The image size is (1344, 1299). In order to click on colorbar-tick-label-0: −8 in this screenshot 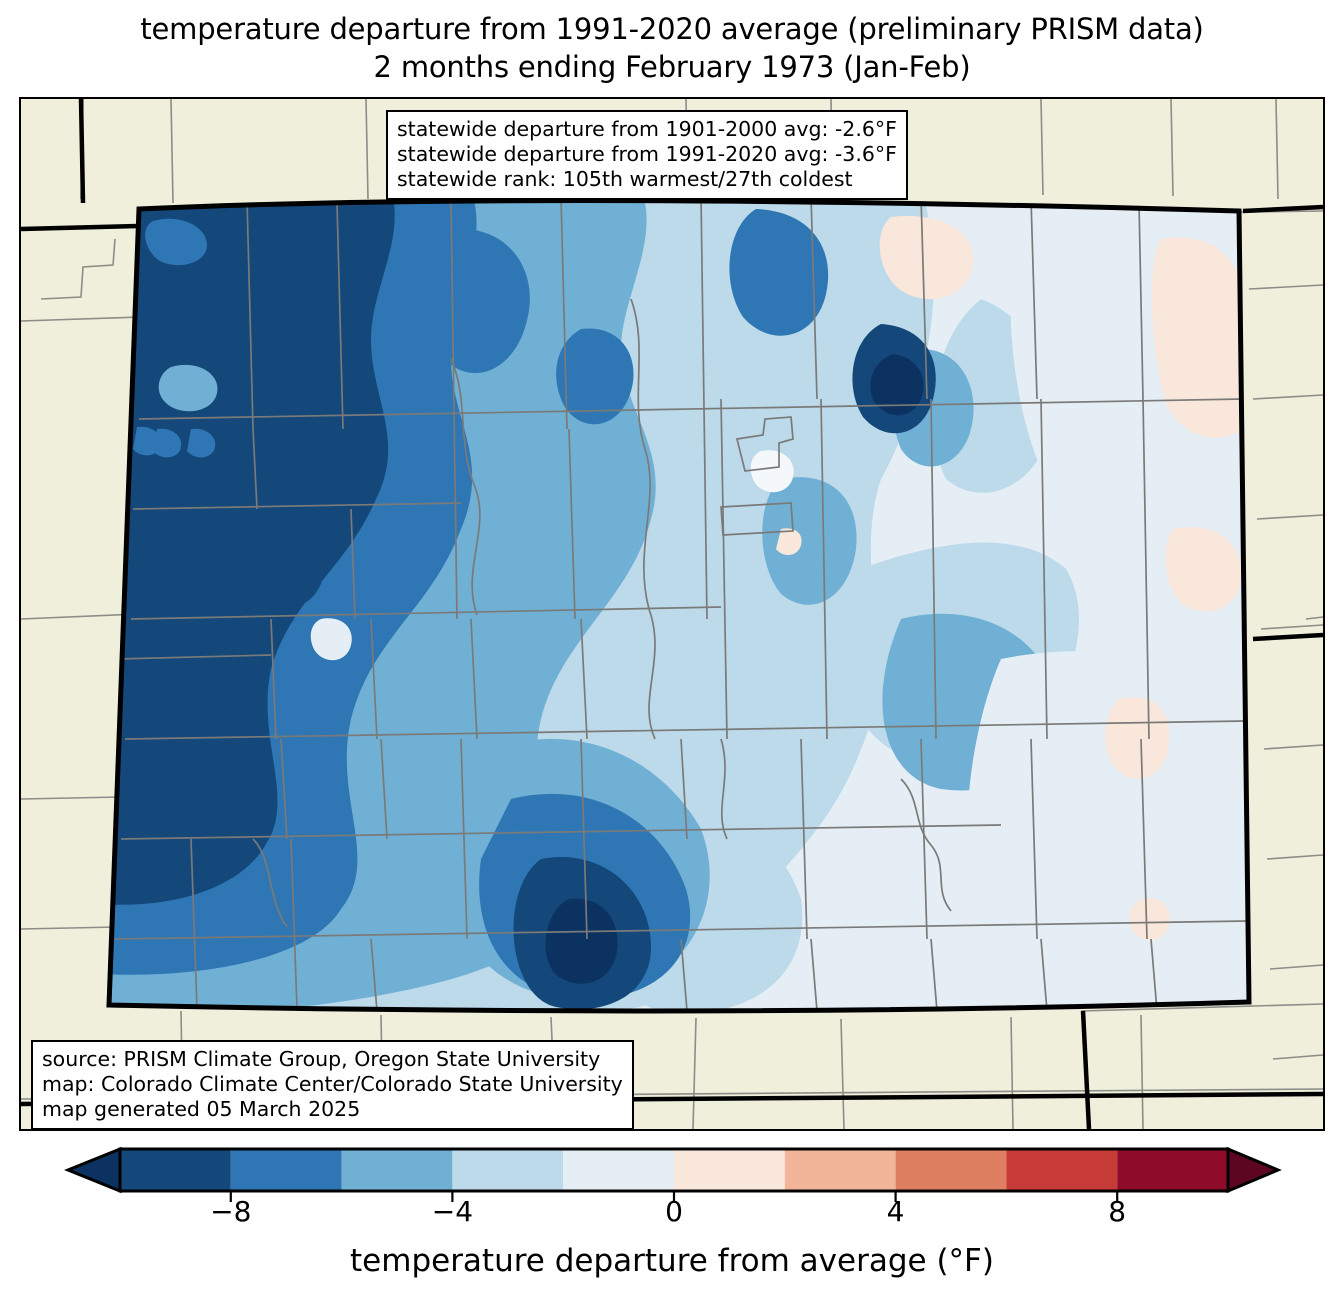, I will do `click(231, 1211)`.